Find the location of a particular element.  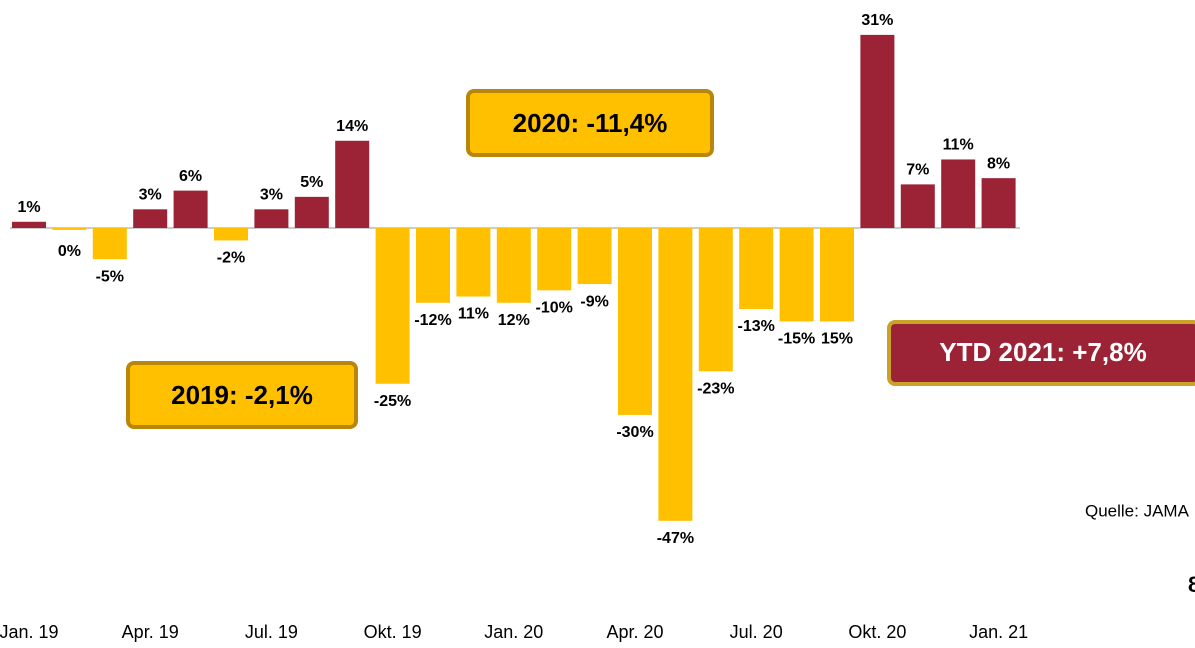

value-label: -15% is located at coordinates (796, 339).